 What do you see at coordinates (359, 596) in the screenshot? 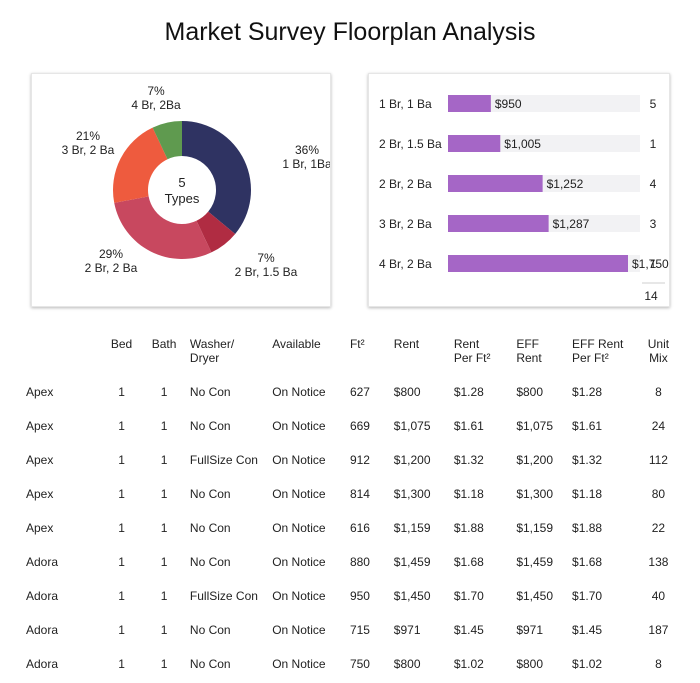
I see `table-cell: 950` at bounding box center [359, 596].